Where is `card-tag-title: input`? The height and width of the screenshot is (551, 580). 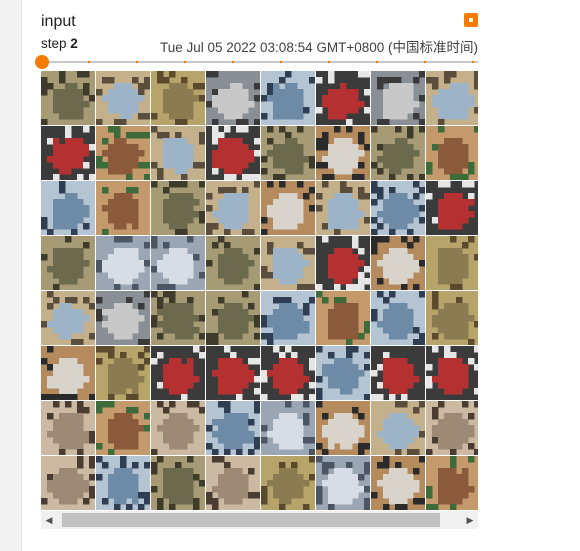 card-tag-title: input is located at coordinates (58, 21).